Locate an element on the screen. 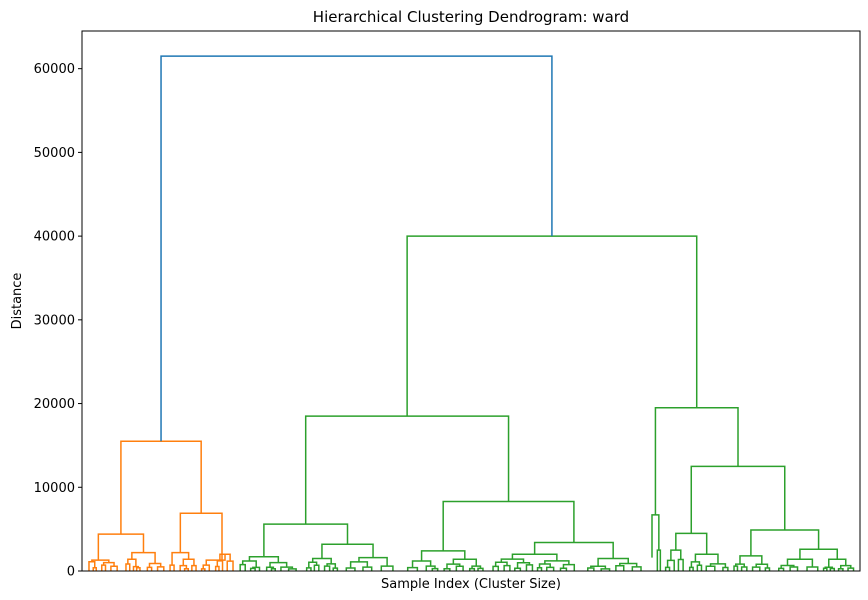 The height and width of the screenshot is (600, 868). merge-cluster-2-left-b is located at coordinates (508, 525).